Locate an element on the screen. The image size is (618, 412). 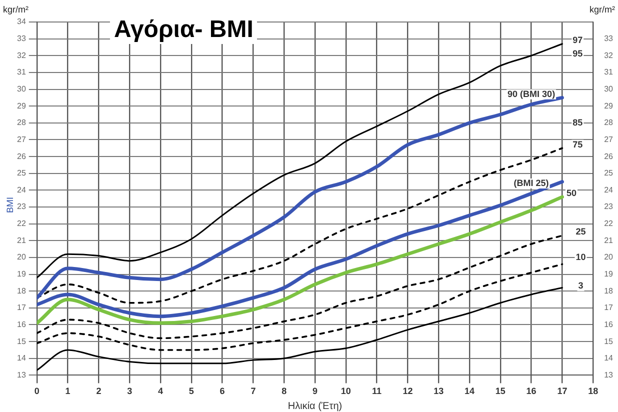
y2-tick-label: 27 is located at coordinates (609, 139).